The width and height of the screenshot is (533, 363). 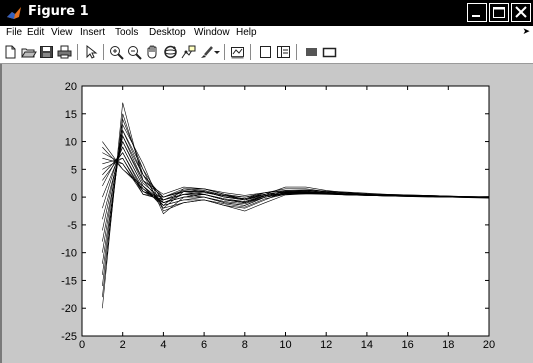 What do you see at coordinates (74, 198) in the screenshot?
I see `y-tick-label: 0` at bounding box center [74, 198].